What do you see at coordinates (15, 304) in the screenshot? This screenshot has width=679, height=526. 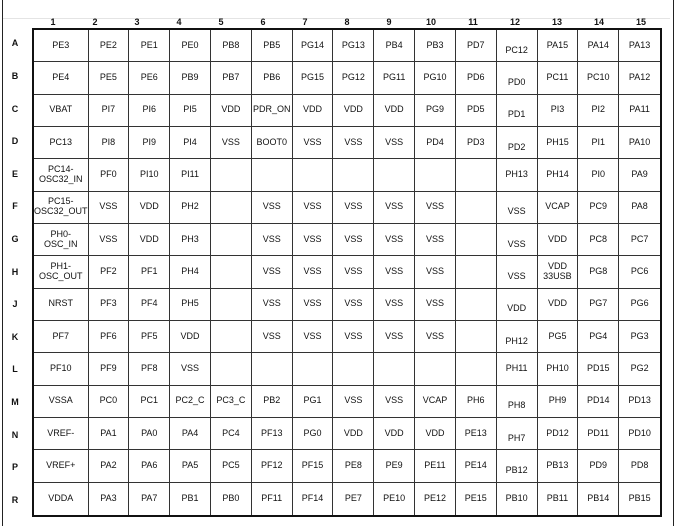 I see `row-label: J` at bounding box center [15, 304].